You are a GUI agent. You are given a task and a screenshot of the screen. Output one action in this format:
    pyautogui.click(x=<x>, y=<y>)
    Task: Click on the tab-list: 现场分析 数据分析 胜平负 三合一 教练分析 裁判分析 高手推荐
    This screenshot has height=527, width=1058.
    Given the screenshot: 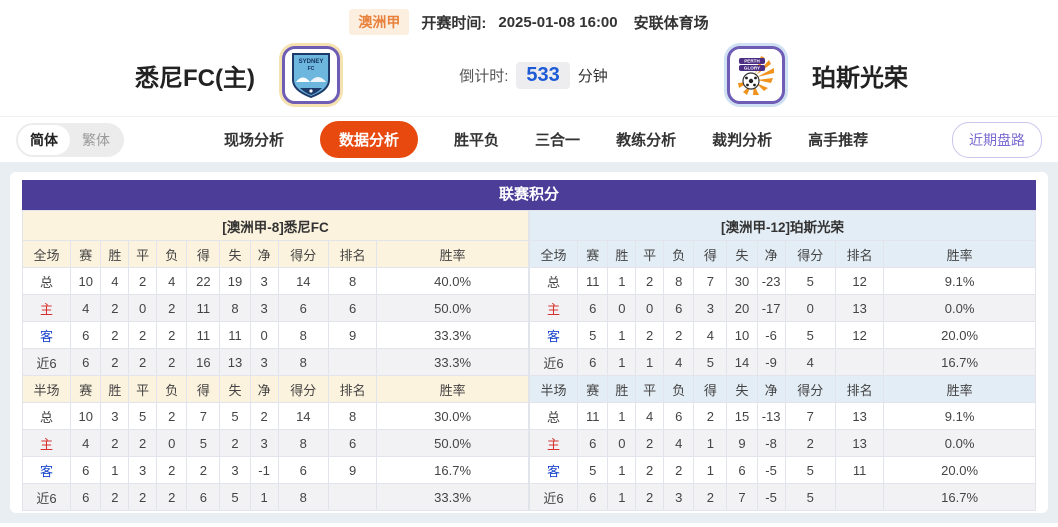 What is the action you would take?
    pyautogui.click(x=546, y=139)
    